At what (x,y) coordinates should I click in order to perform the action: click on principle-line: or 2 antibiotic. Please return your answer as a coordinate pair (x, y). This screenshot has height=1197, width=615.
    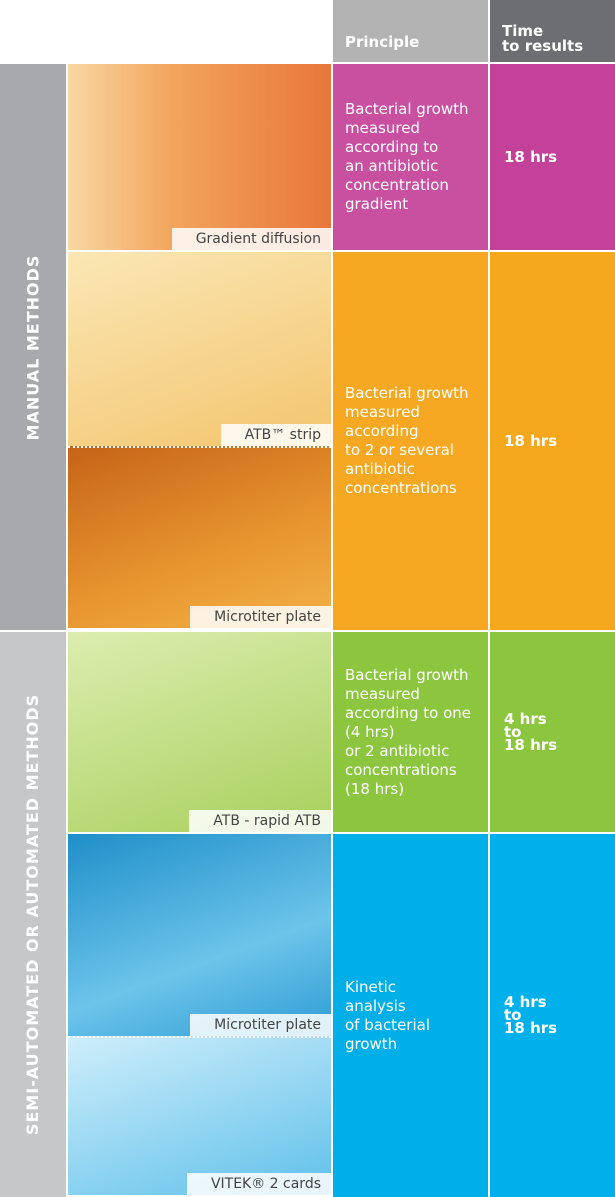
    Looking at the image, I should click on (397, 750).